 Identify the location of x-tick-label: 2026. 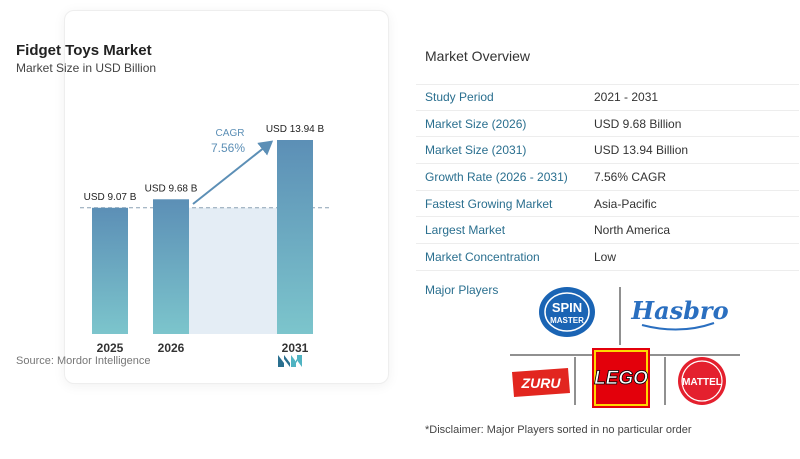
(171, 348).